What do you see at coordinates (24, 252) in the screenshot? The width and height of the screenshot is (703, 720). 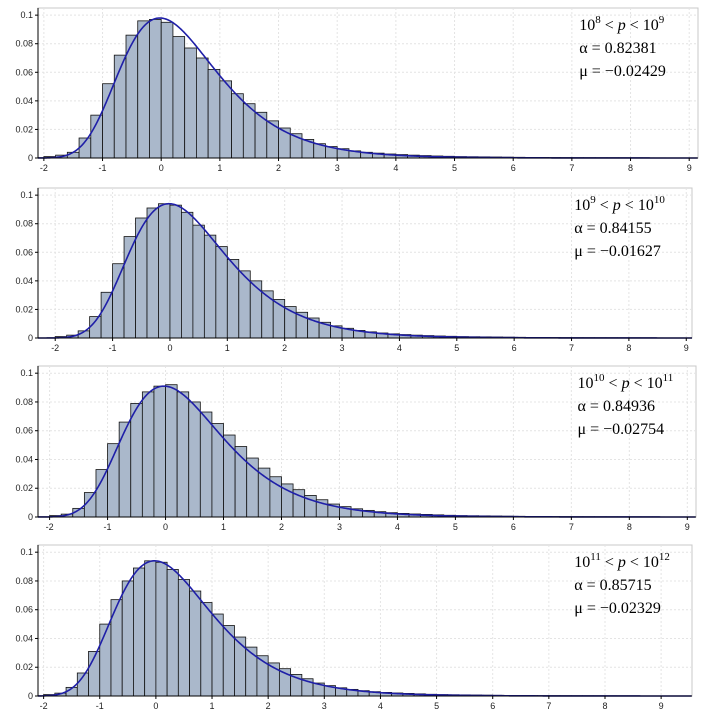 I see `y-tick-label: 0.06` at bounding box center [24, 252].